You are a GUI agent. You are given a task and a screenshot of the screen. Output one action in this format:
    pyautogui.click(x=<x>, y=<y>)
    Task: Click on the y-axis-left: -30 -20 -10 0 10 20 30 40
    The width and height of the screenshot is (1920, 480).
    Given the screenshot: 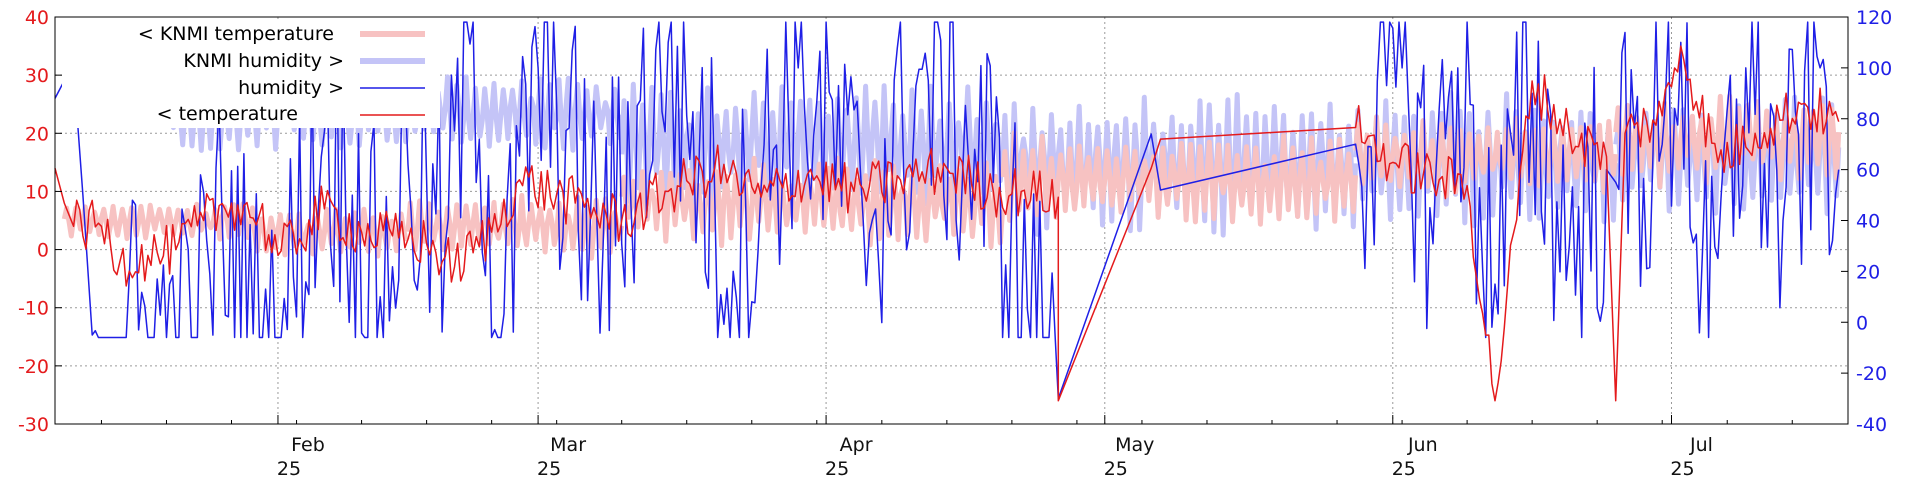 What is the action you would take?
    pyautogui.click(x=40, y=221)
    